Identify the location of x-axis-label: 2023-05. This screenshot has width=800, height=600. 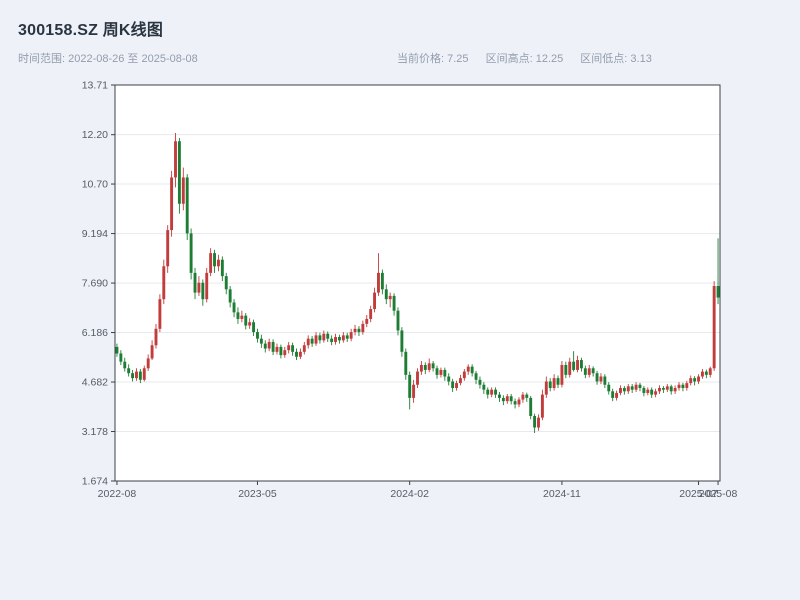
(257, 494).